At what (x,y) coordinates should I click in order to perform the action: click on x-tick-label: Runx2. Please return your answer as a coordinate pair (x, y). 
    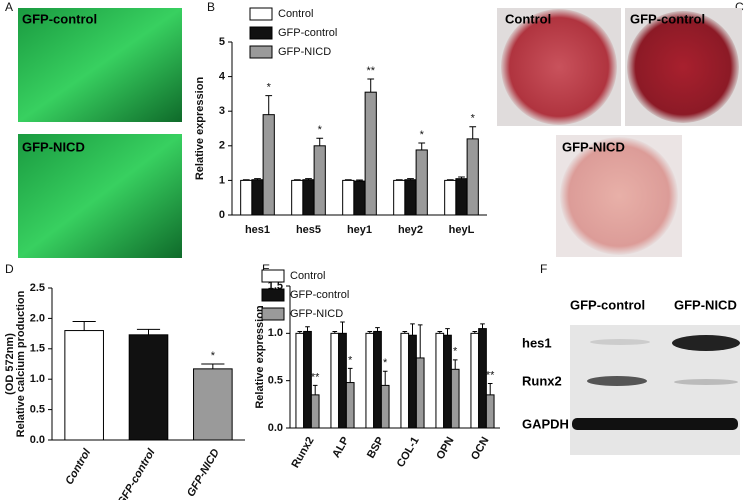
    Looking at the image, I should click on (302, 452).